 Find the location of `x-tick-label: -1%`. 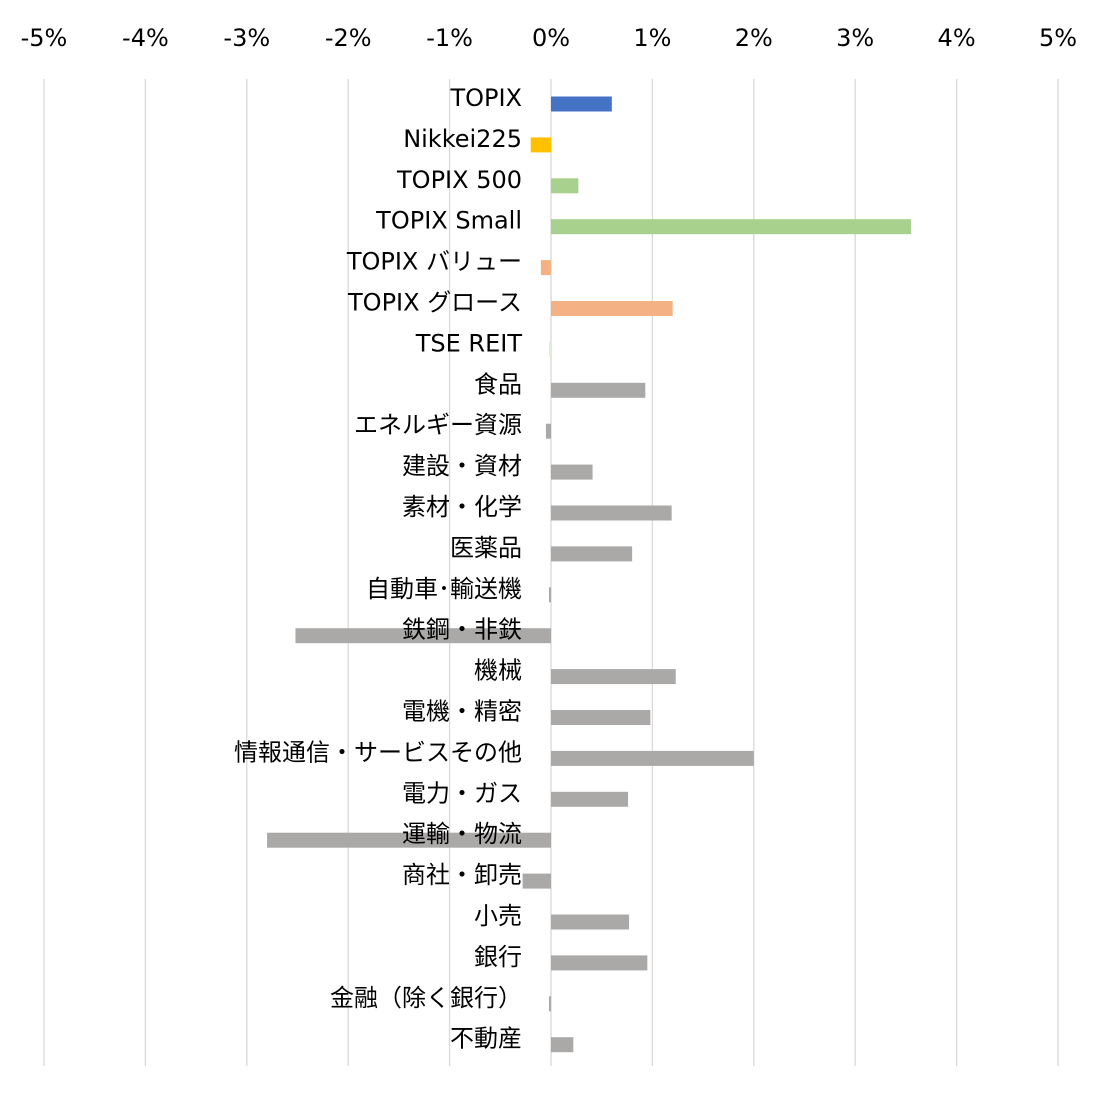

x-tick-label: -1% is located at coordinates (449, 38).